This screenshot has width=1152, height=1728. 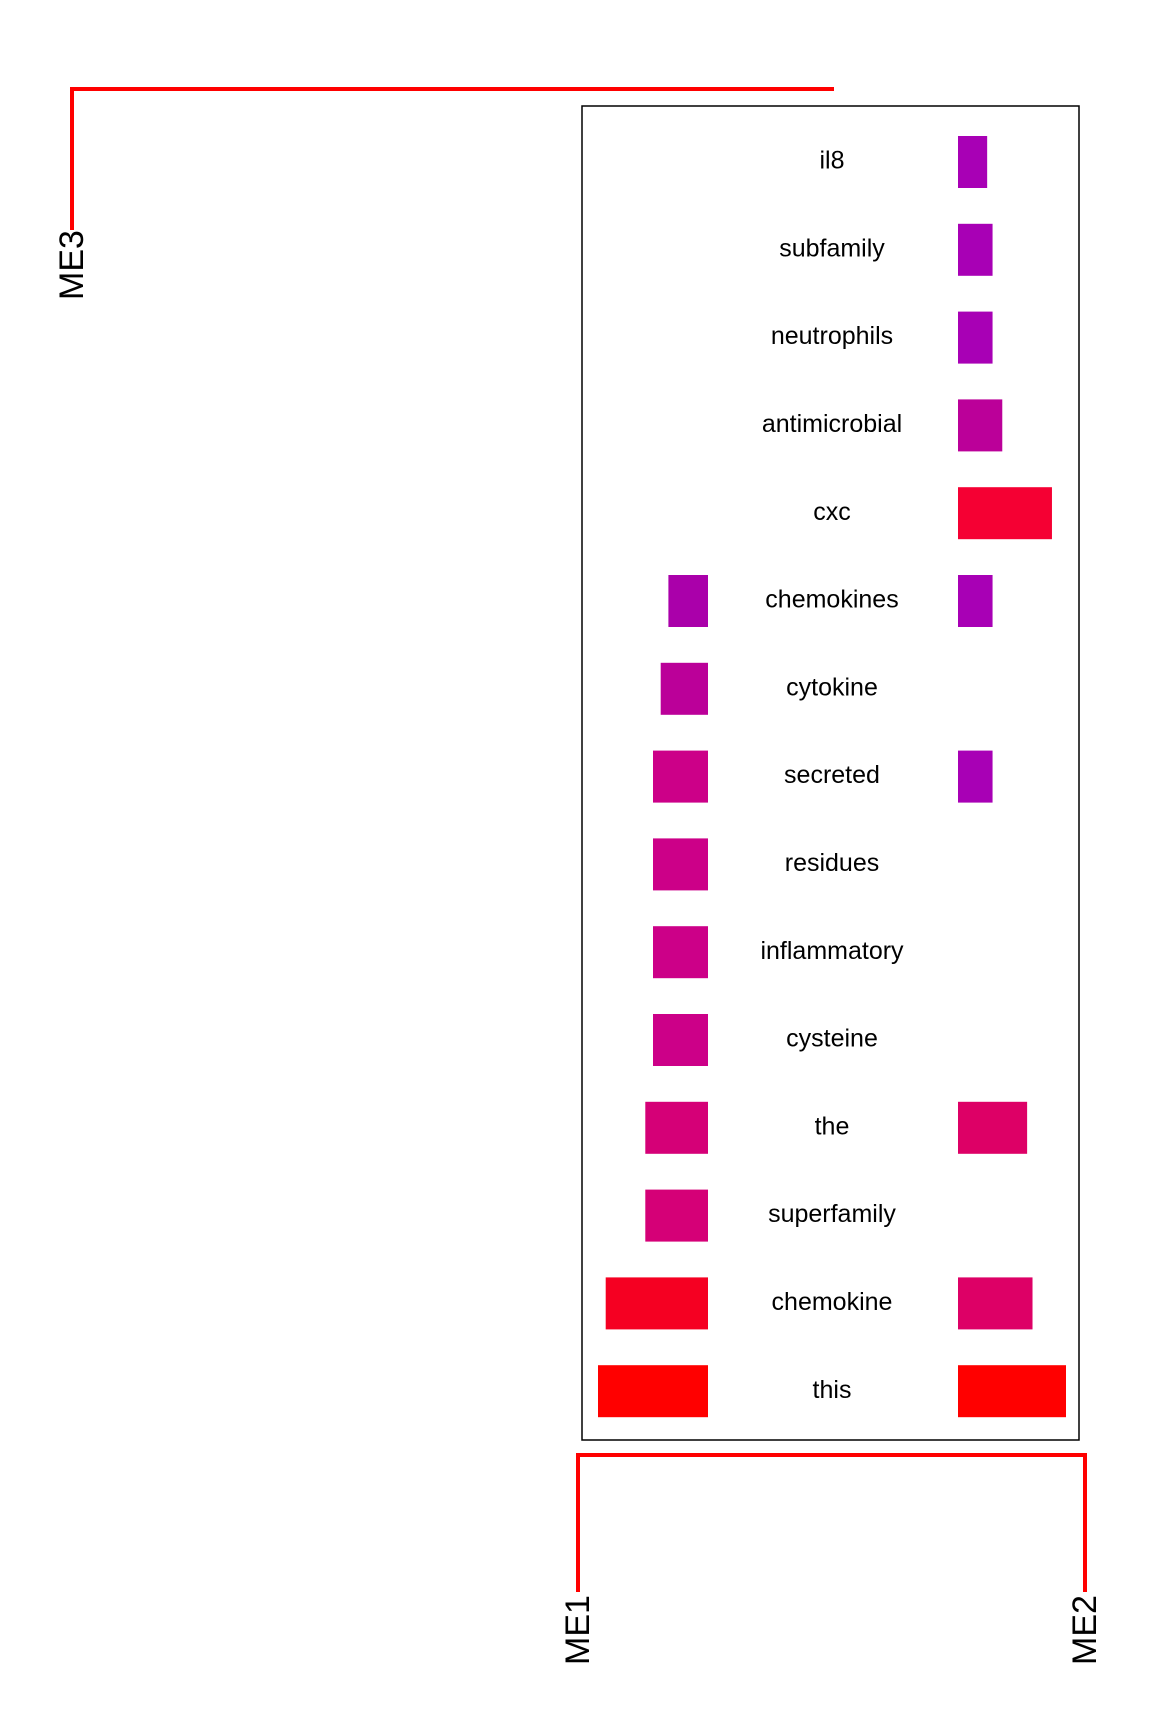 What do you see at coordinates (973, 162) in the screenshot?
I see `me2-bar-il8` at bounding box center [973, 162].